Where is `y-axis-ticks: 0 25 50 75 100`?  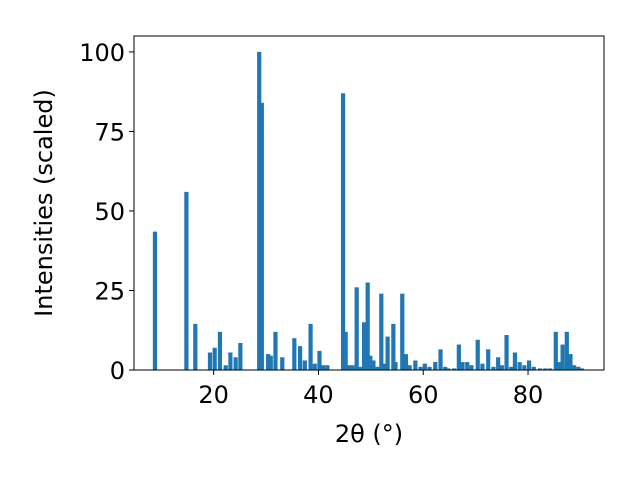
y-axis-ticks: 0 25 50 75 100 is located at coordinates (106, 212).